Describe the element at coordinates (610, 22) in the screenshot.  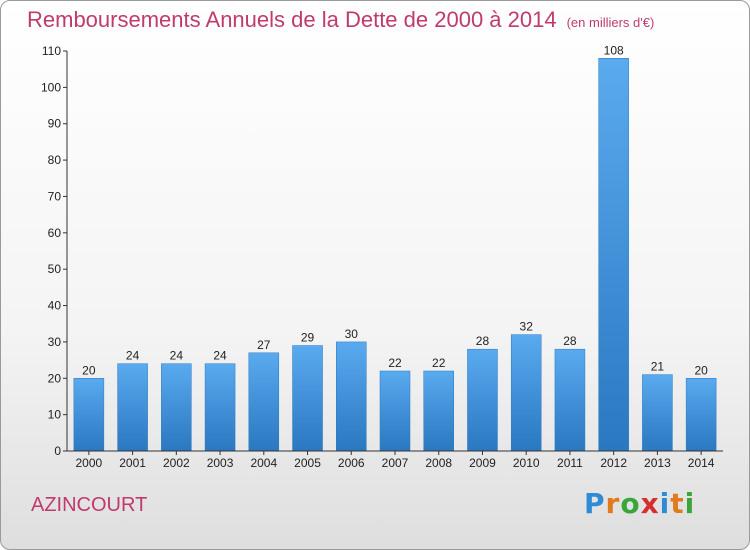
I see `chart-unit: (en milliers d'€)` at that location.